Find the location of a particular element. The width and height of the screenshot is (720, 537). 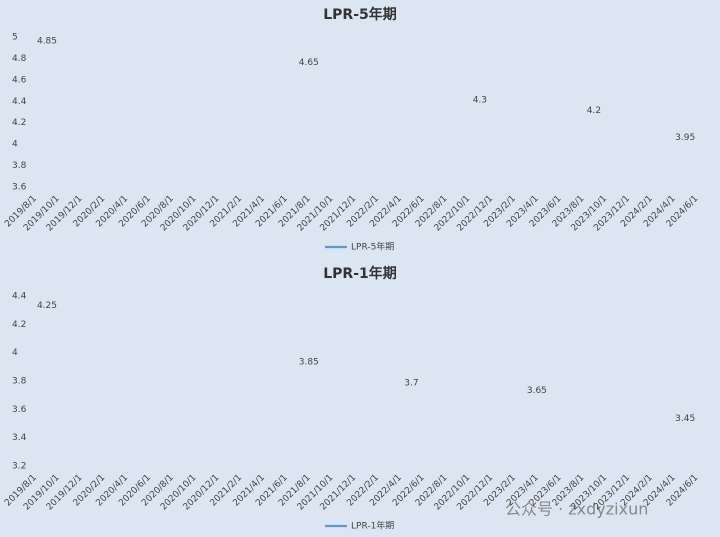

data-label: 4.65 is located at coordinates (309, 63).